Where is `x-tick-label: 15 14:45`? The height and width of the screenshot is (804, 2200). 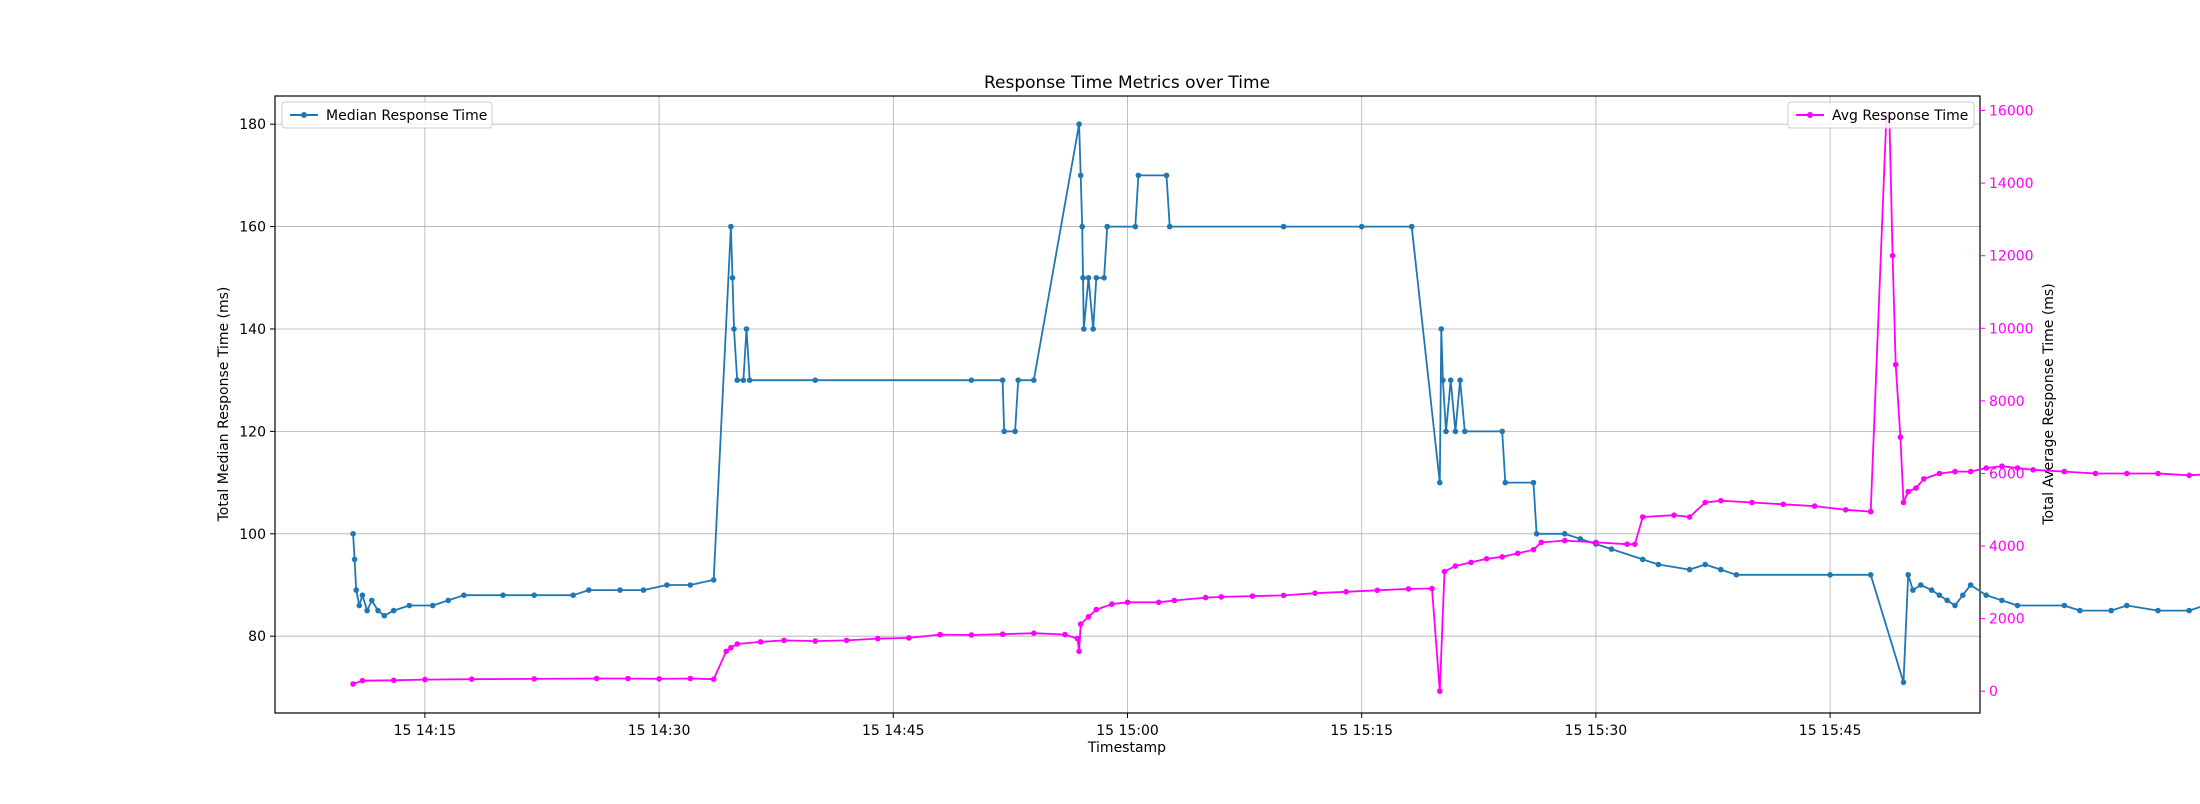 x-tick-label: 15 14:45 is located at coordinates (893, 731).